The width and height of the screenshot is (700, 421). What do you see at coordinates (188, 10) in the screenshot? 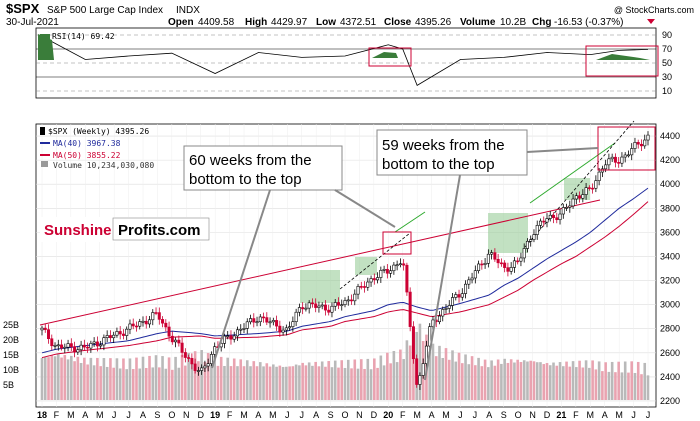
I see `exchange: INDX` at bounding box center [188, 10].